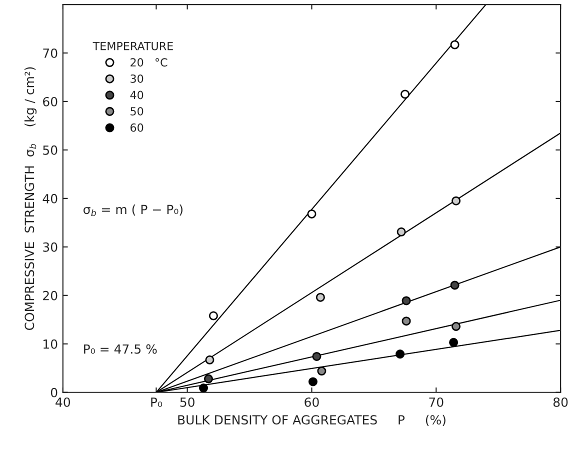 This screenshot has height=451, width=572. I want to click on y-tick-label: 0, so click(54, 393).